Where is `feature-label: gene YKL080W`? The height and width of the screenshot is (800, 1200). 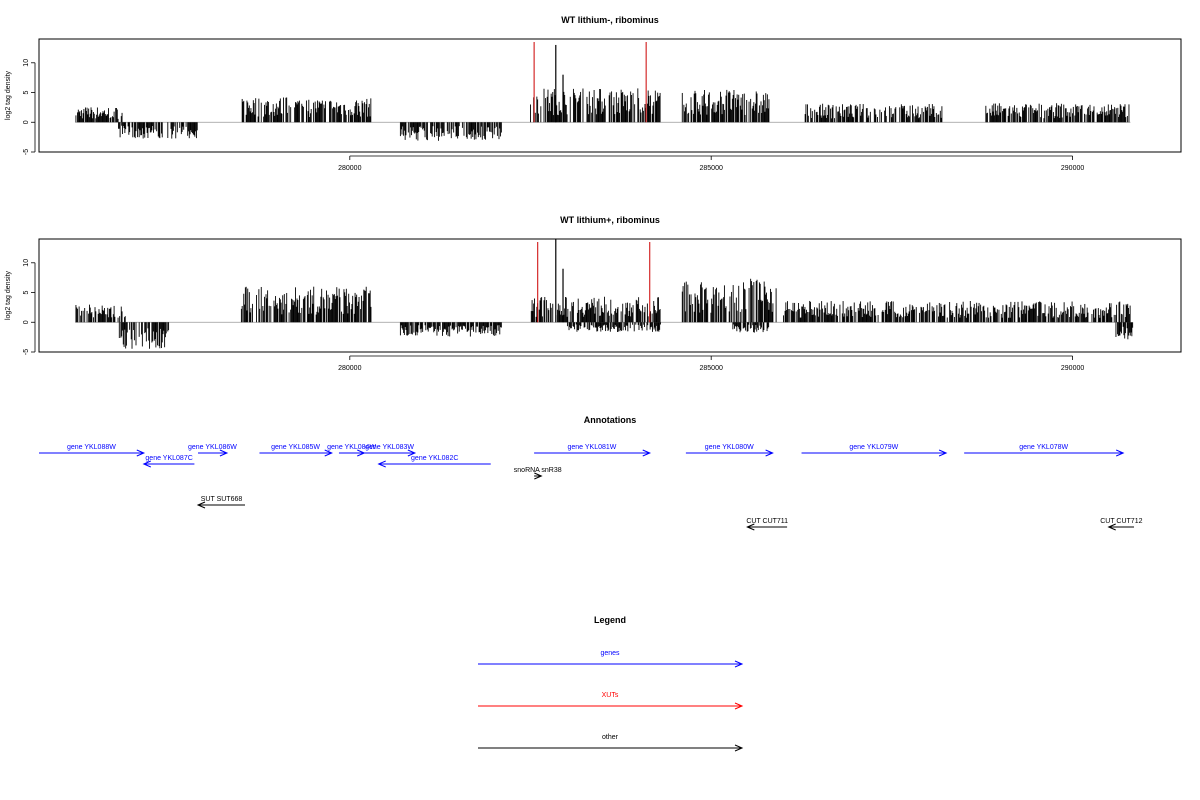 feature-label: gene YKL080W is located at coordinates (729, 447).